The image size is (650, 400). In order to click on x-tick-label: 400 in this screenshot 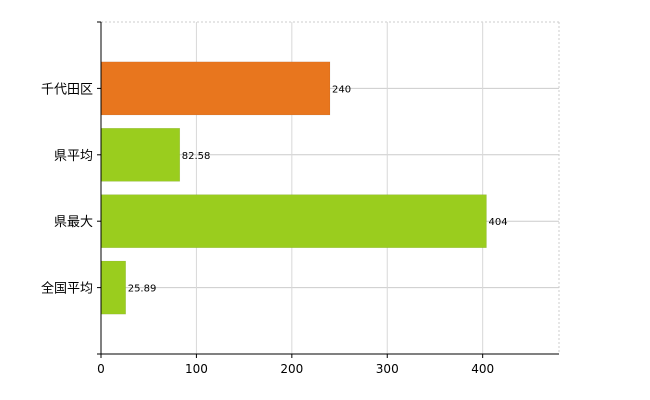, I will do `click(482, 369)`.